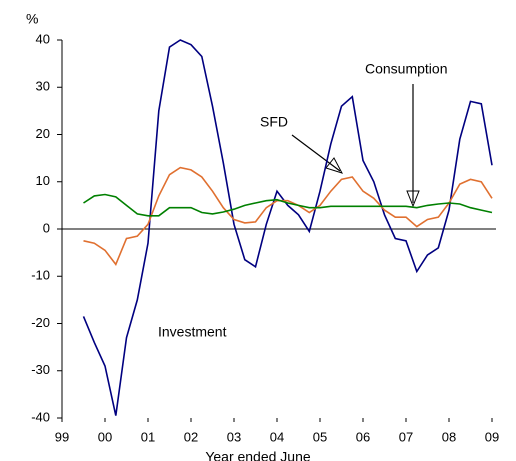 This screenshot has height=461, width=516. Describe the element at coordinates (274, 122) in the screenshot. I see `annotation: SFD` at that location.